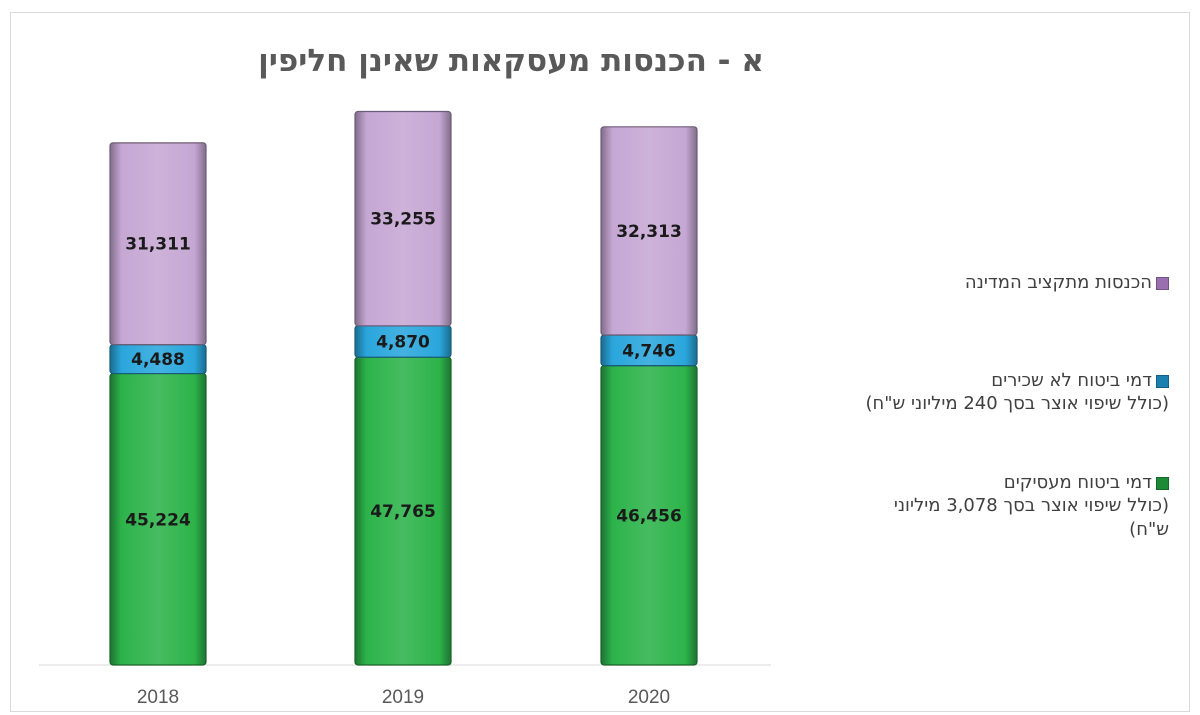  Describe the element at coordinates (649, 516) in the screenshot. I see `data-label: 46,456` at that location.